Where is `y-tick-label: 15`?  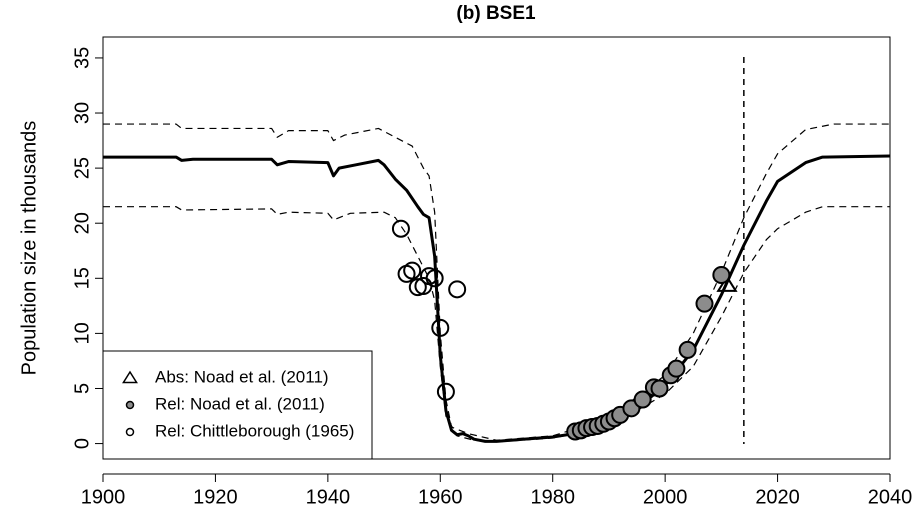 y-tick-label: 15 is located at coordinates (82, 278).